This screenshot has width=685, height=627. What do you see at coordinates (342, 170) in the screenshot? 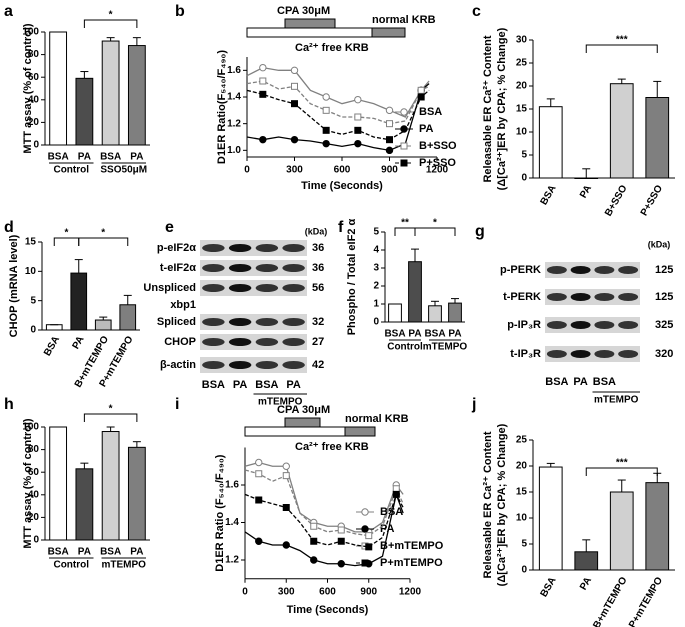
I see `x-tick-label: 600` at bounding box center [342, 170].